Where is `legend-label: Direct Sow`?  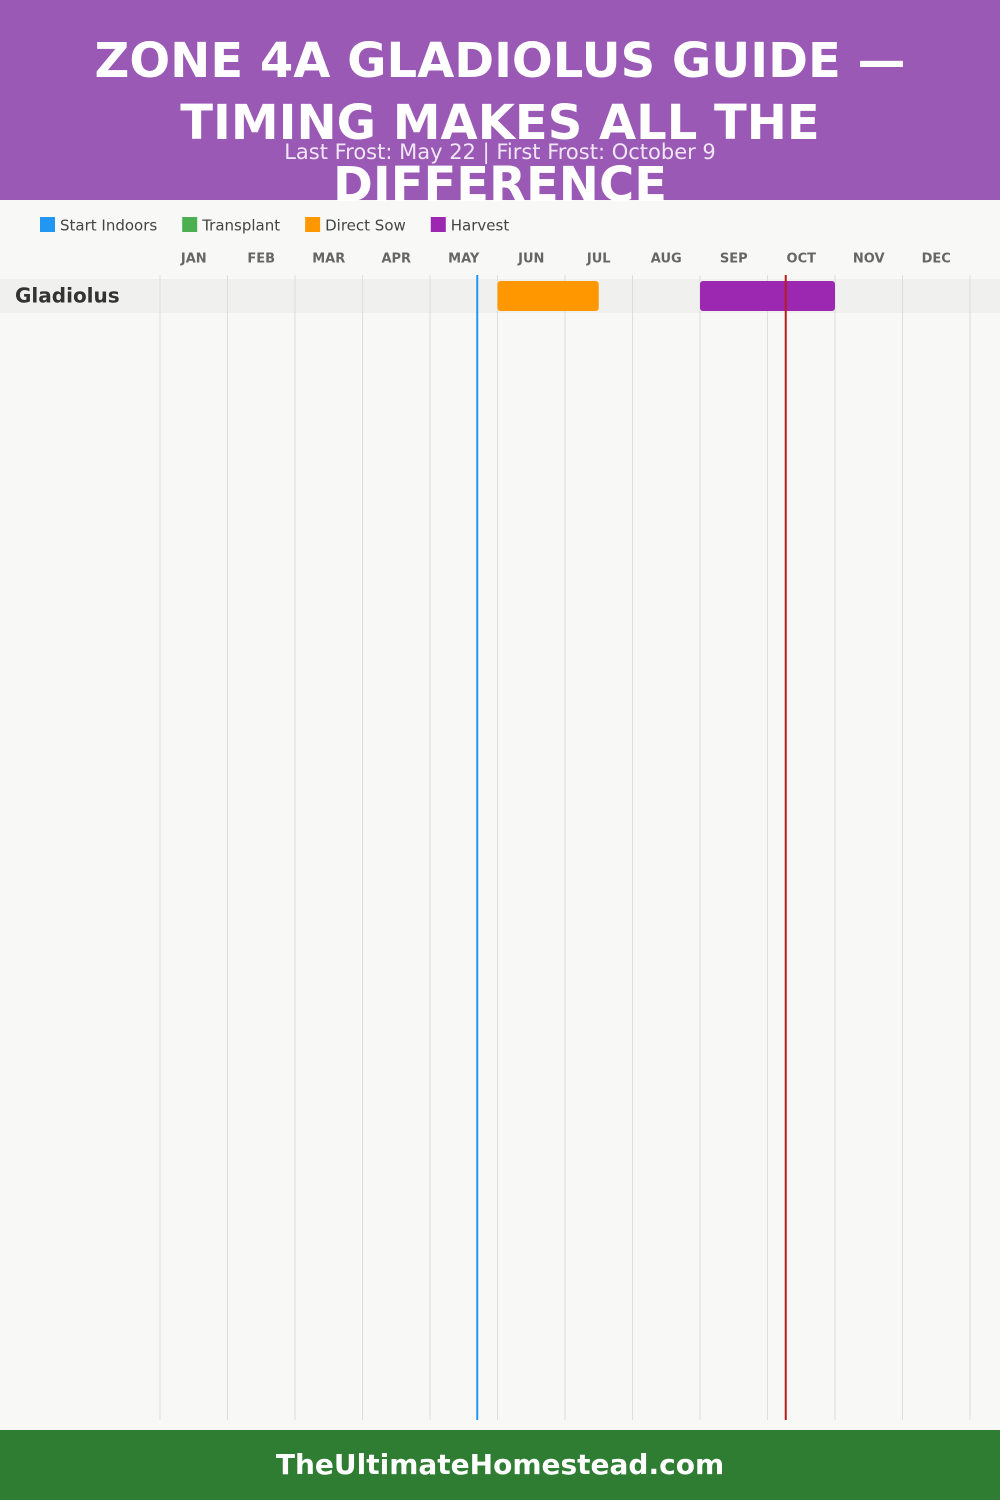
legend-label: Direct Sow is located at coordinates (365, 226).